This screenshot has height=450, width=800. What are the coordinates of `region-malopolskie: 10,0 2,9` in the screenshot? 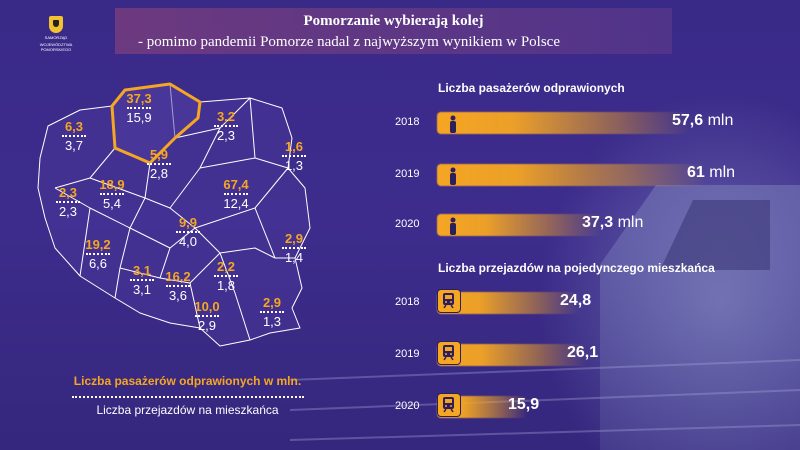 It's located at (207, 316).